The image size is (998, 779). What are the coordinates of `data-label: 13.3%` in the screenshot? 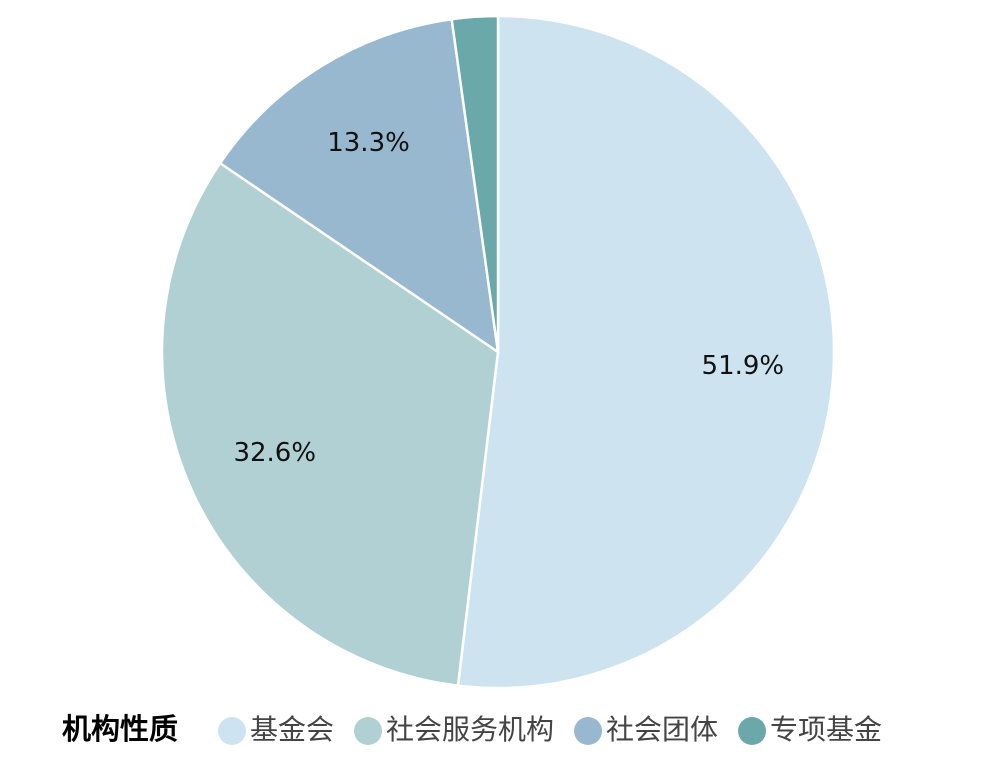 It's located at (368, 143).